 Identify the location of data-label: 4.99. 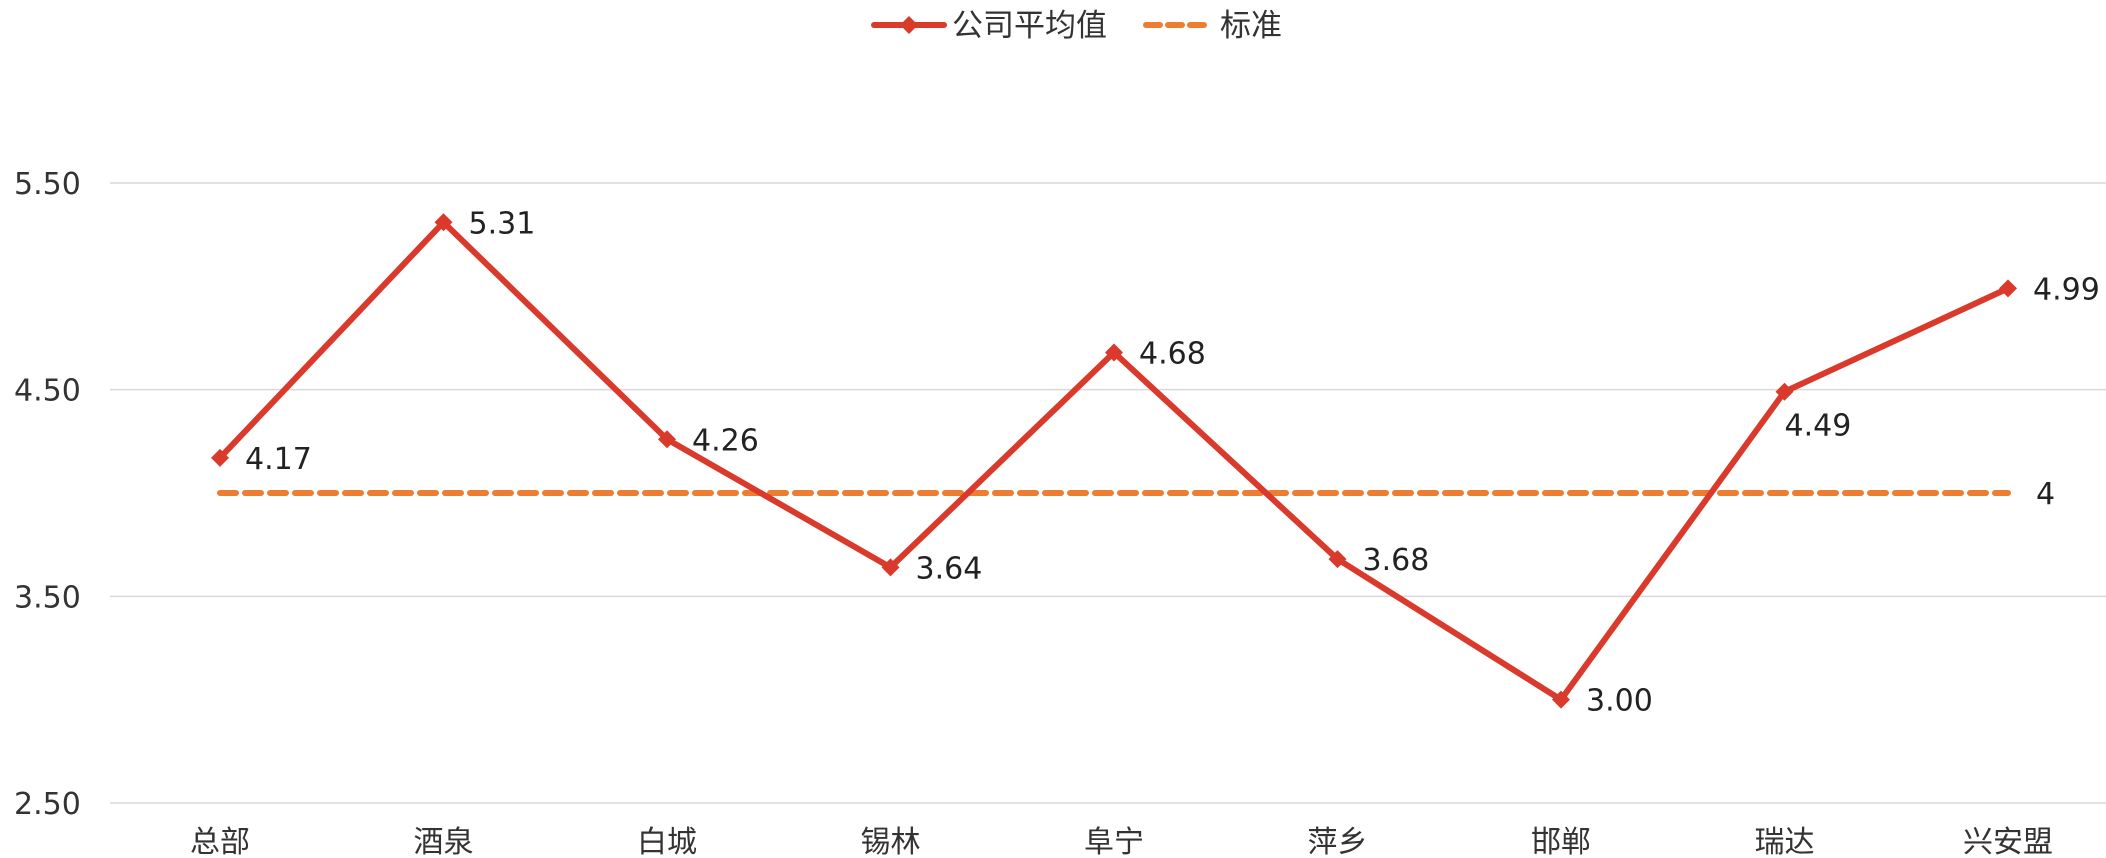
(2066, 289).